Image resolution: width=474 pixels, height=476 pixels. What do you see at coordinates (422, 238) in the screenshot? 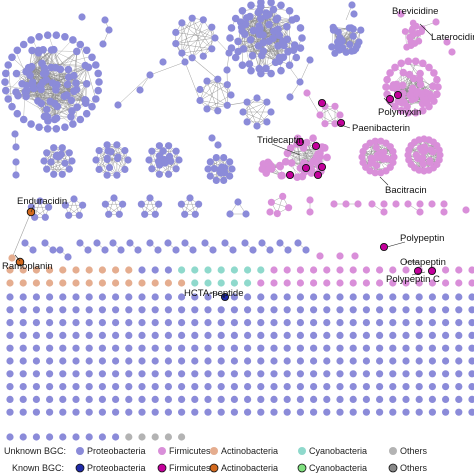
I see `label-polypeptin: Polypeptin` at bounding box center [422, 238].